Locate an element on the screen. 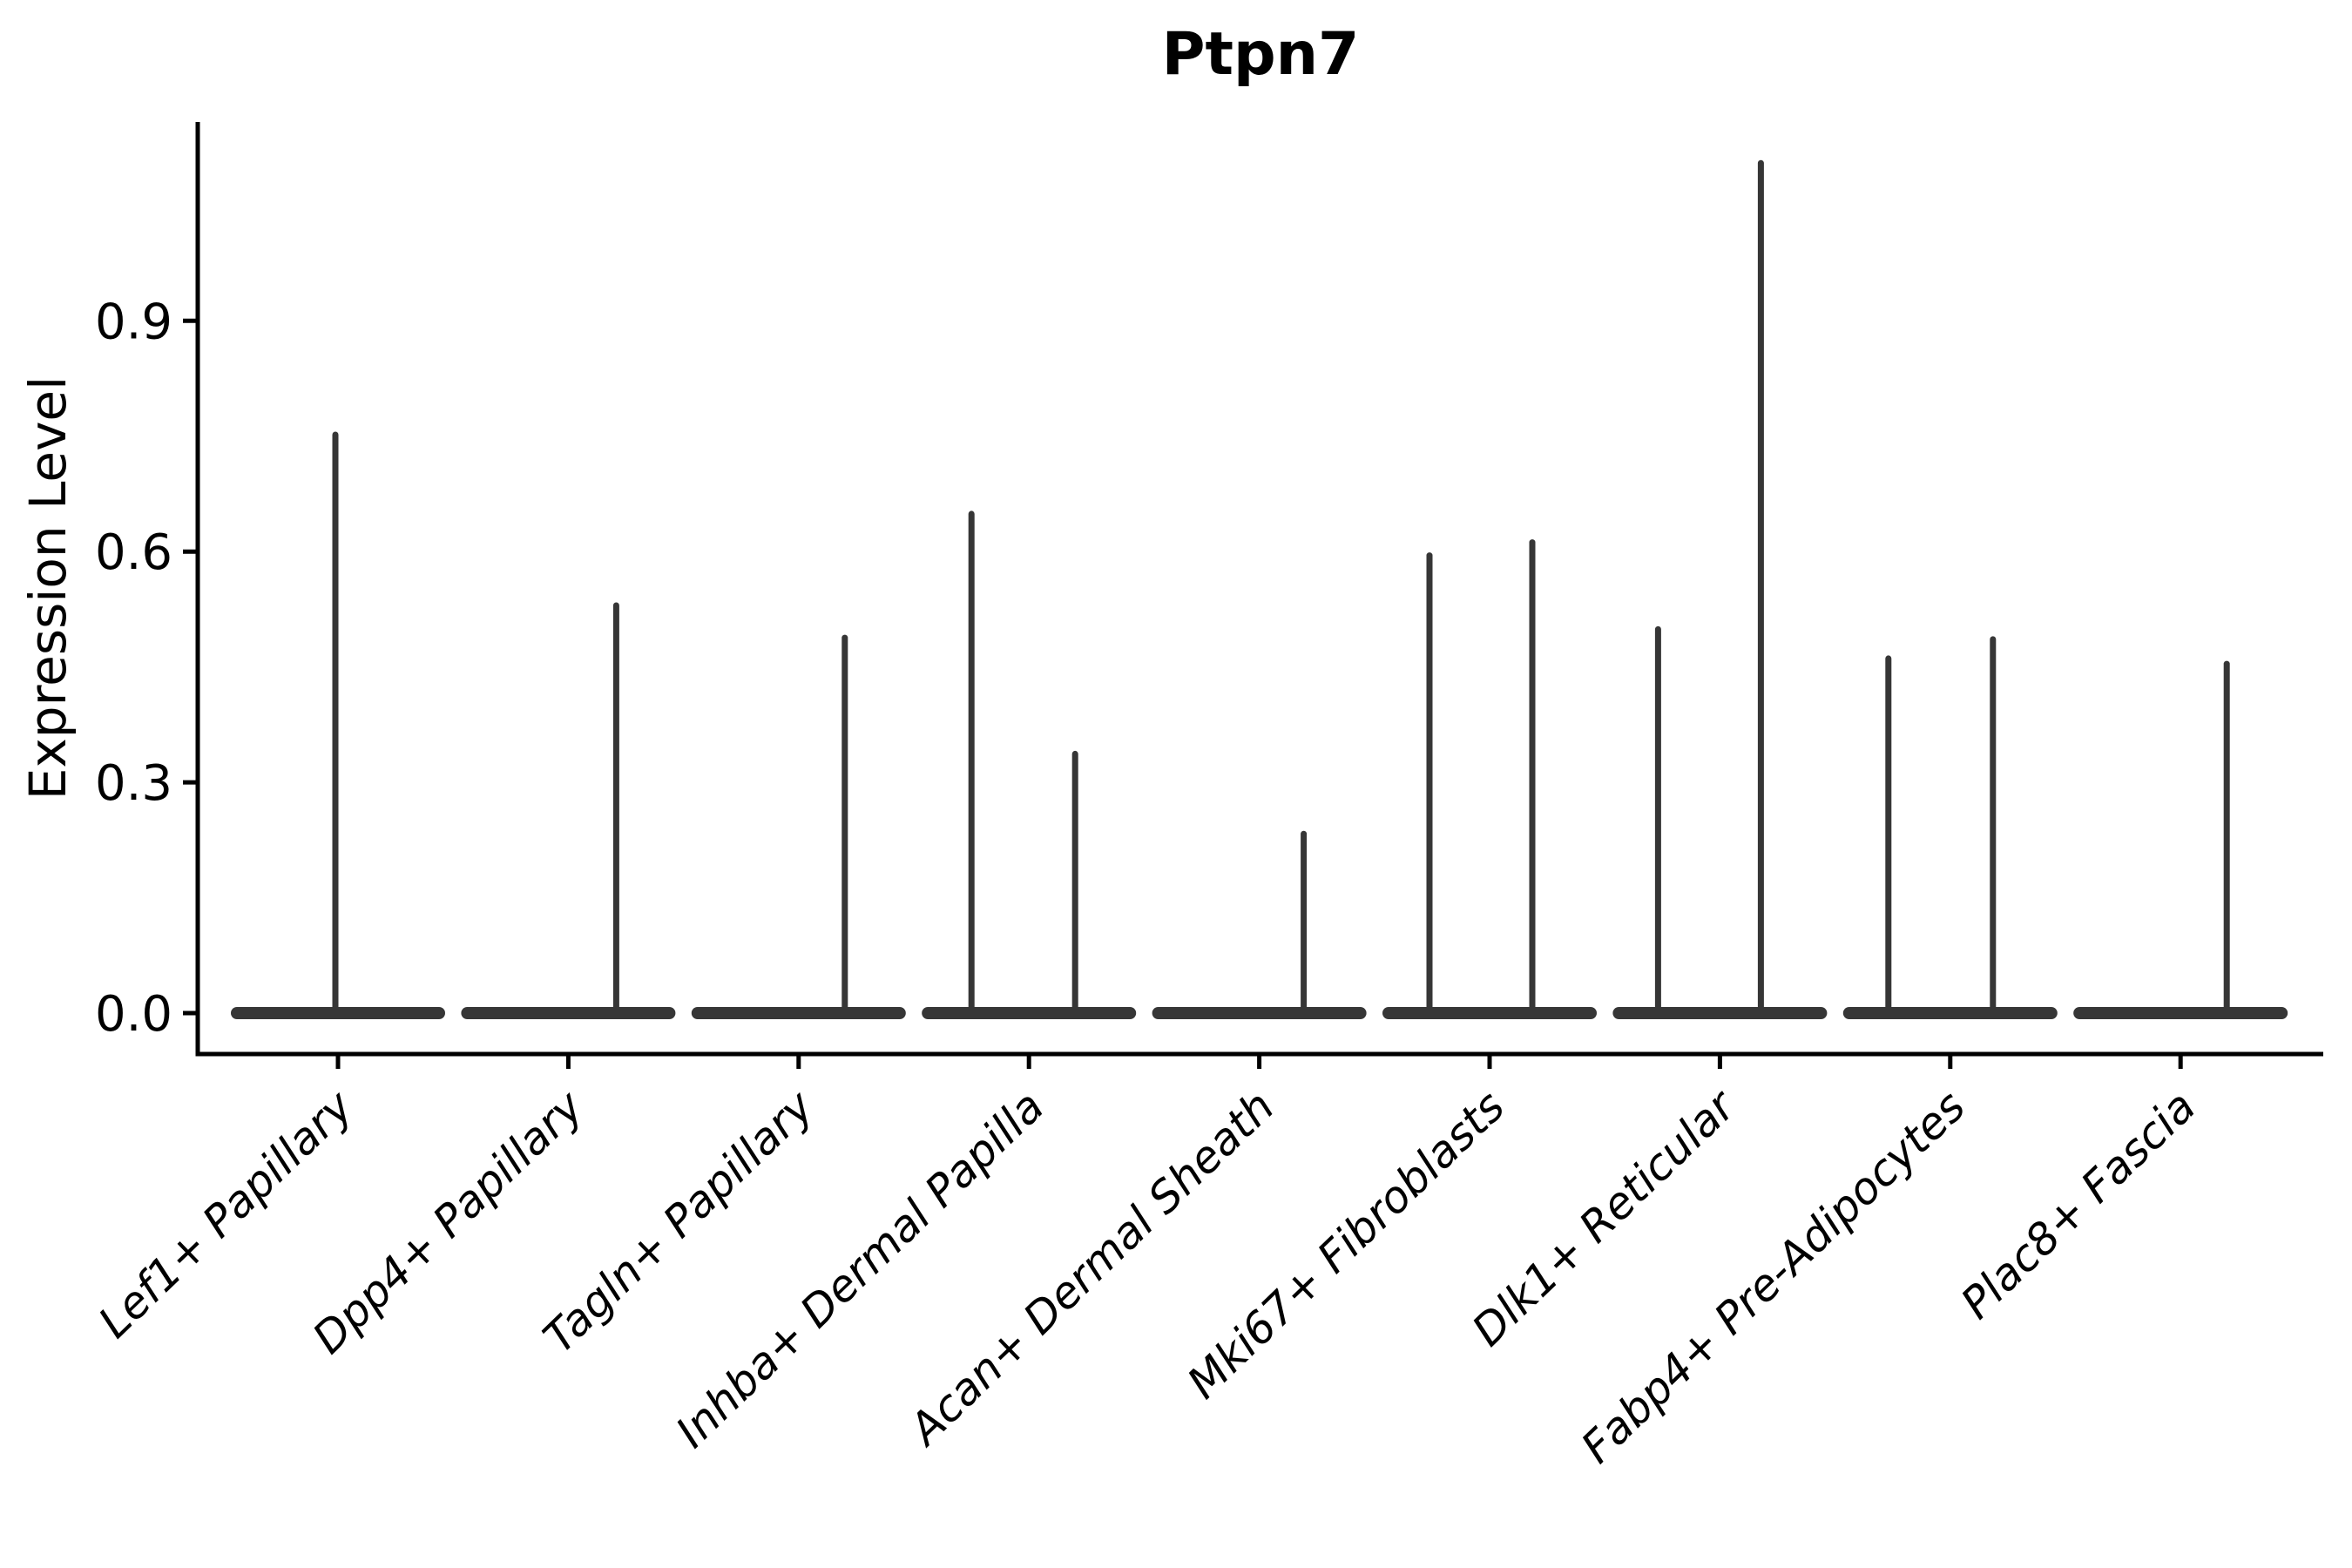  chart-title: Ptpn7 is located at coordinates (1260, 54).